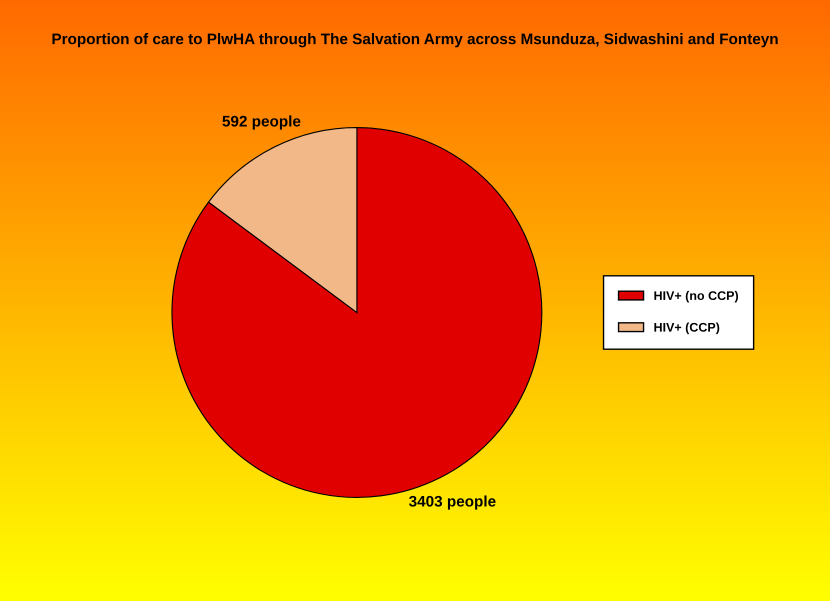  What do you see at coordinates (696, 296) in the screenshot?
I see `legend-label: HIV+ (no CCP)` at bounding box center [696, 296].